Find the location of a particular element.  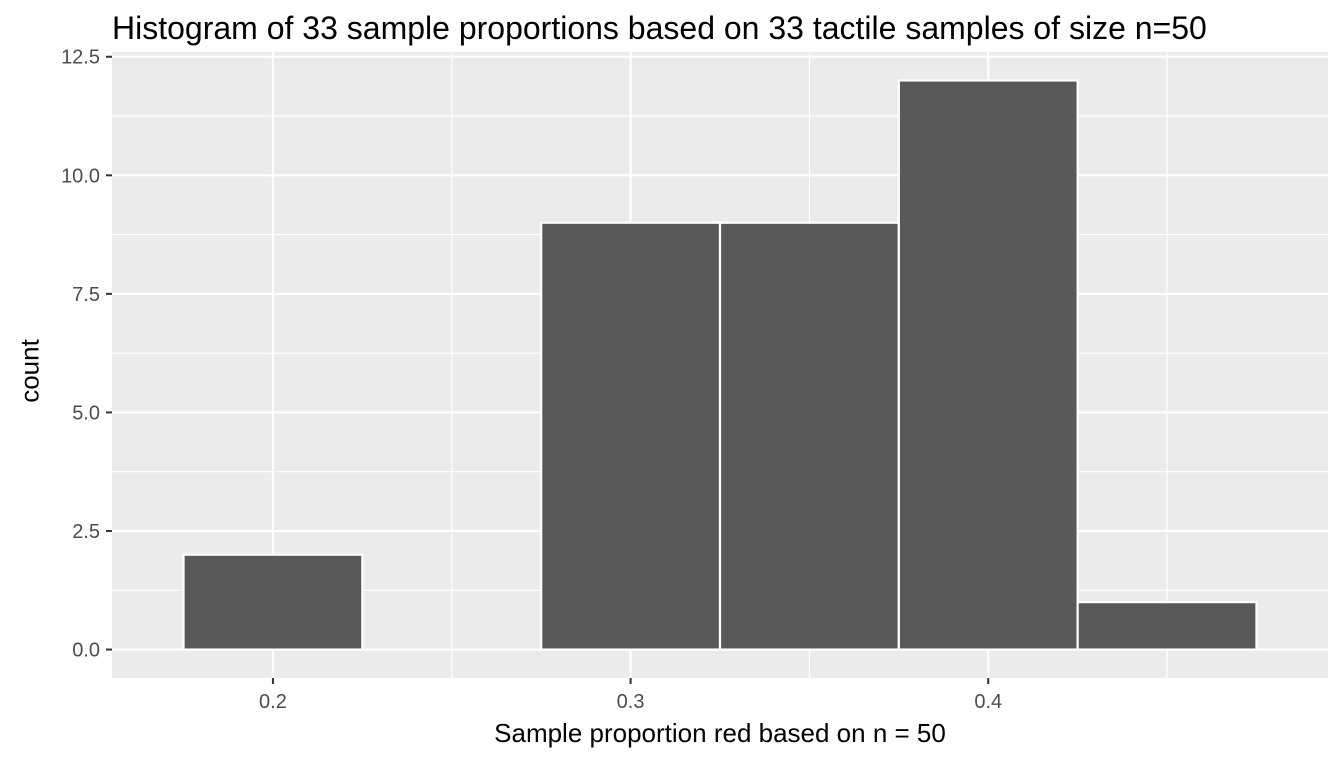

y-tick-label: 12.5 is located at coordinates (80, 58).